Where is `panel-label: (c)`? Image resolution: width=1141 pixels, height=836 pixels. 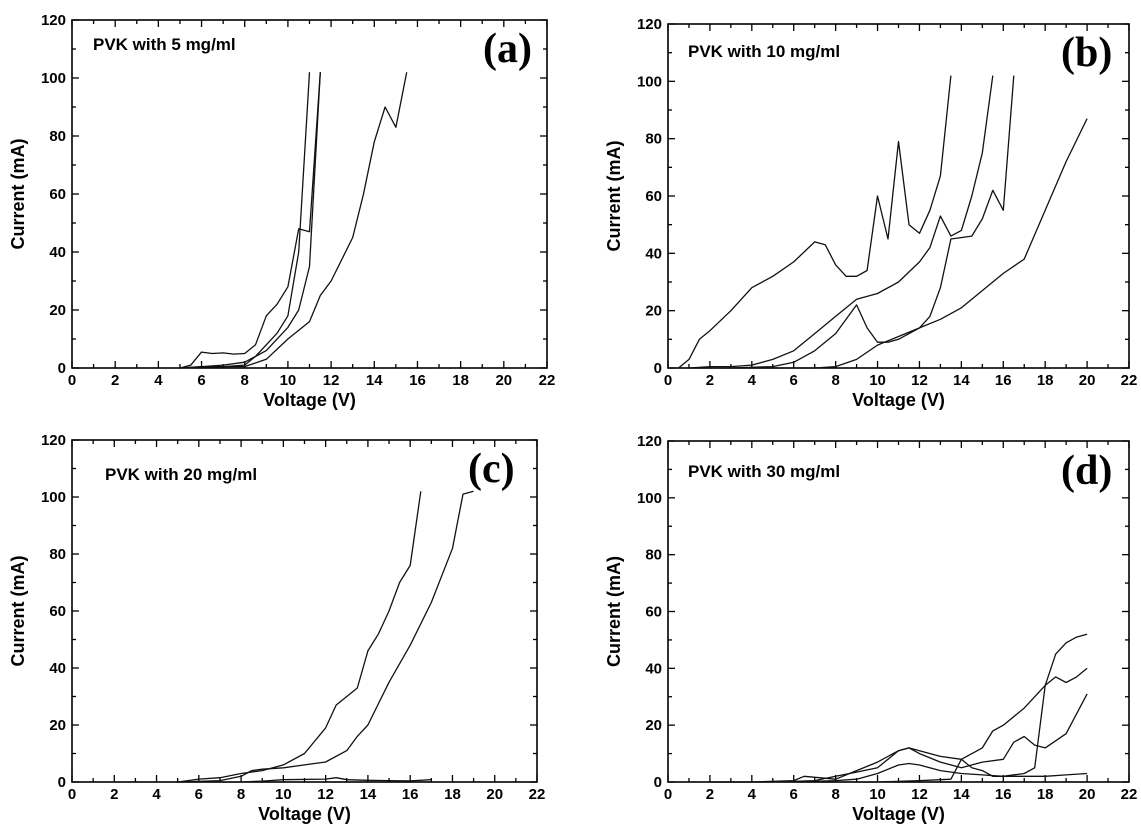 panel-label: (c) is located at coordinates (491, 469).